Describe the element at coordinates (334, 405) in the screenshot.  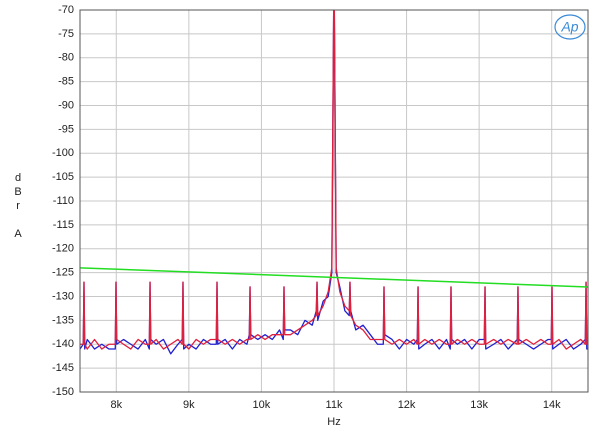
I see `x-tick-label: 11k` at that location.